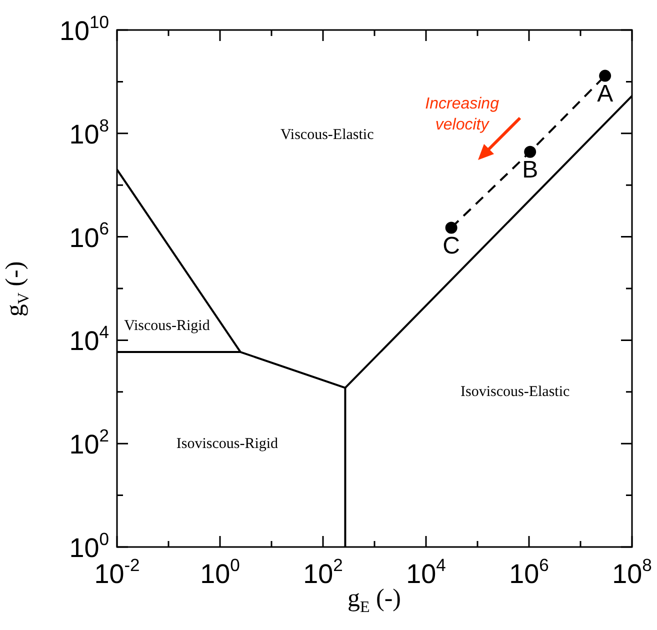 The height and width of the screenshot is (630, 657). What do you see at coordinates (327, 134) in the screenshot?
I see `annotation: Viscous-Elastic` at bounding box center [327, 134].